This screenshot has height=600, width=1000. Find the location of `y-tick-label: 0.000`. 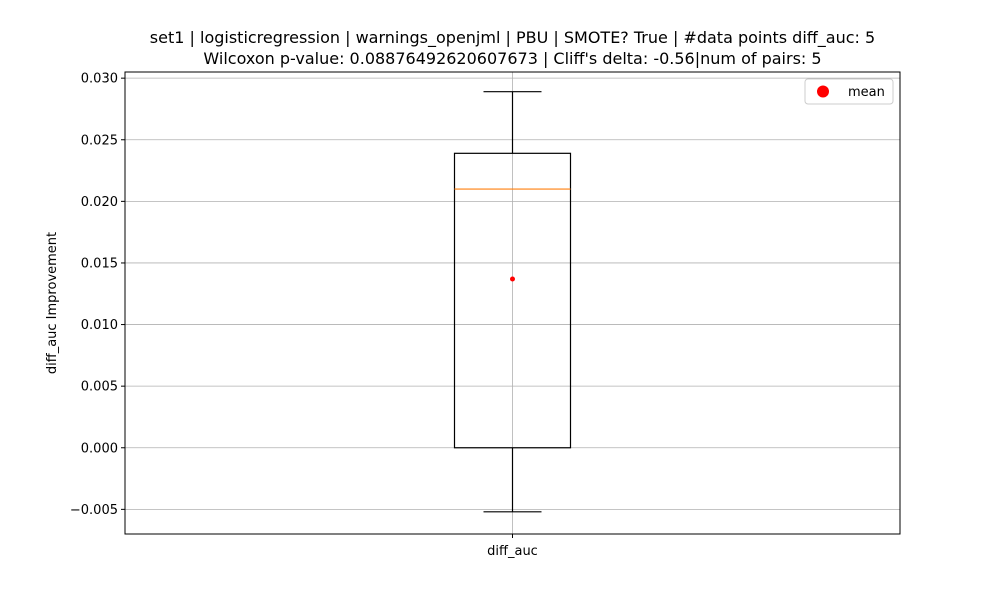

y-tick-label: 0.000 is located at coordinates (99, 448).